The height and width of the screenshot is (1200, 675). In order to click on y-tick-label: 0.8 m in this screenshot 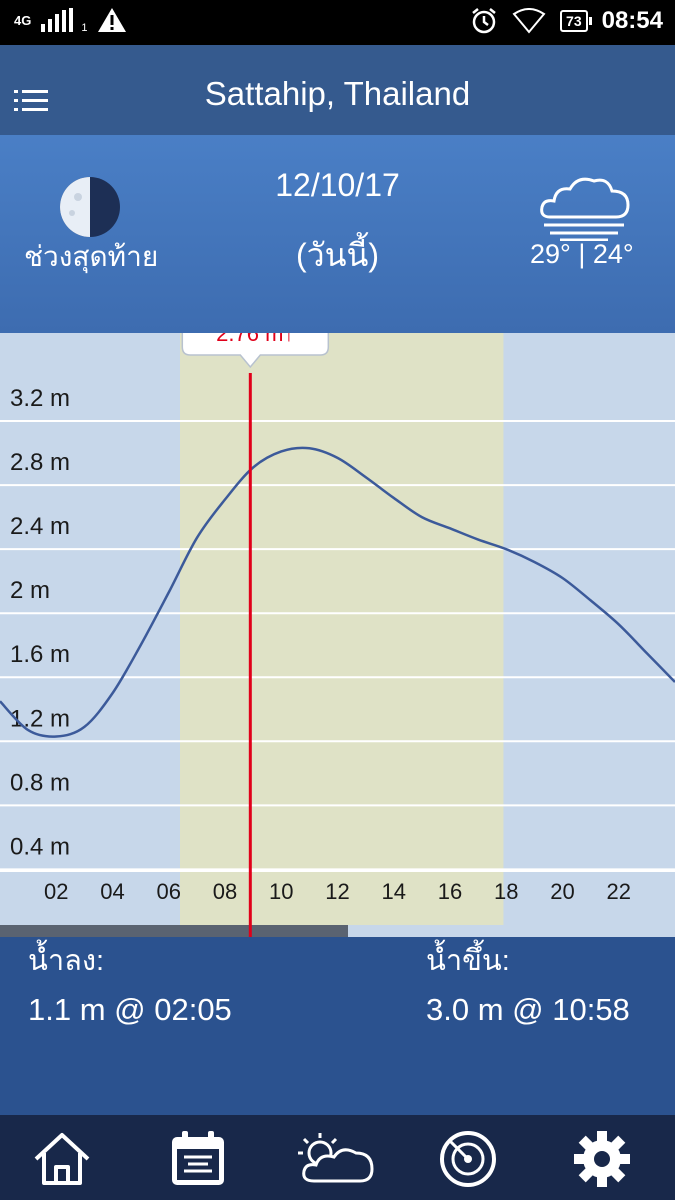, I will do `click(40, 782)`.